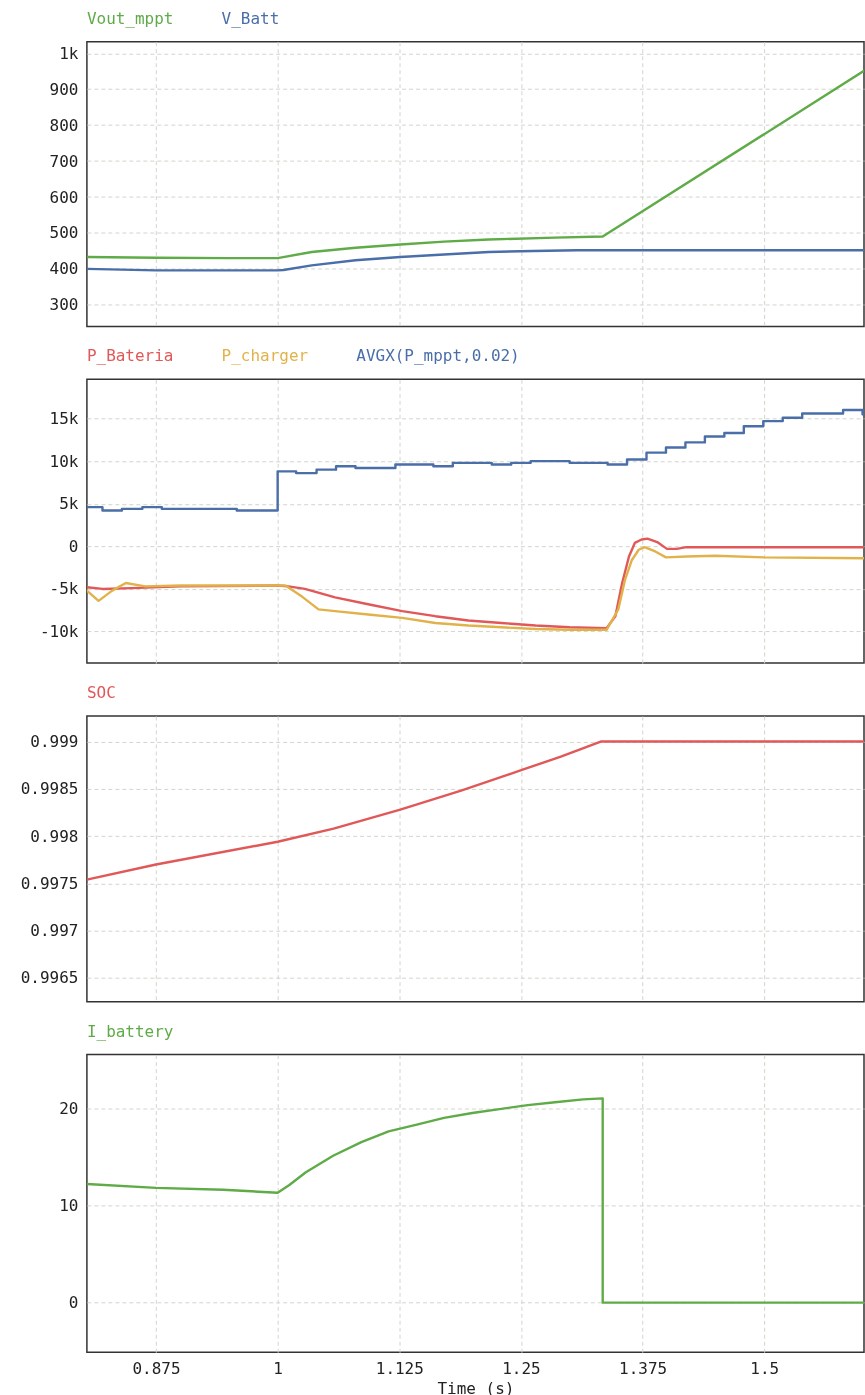 Image resolution: width=865 pixels, height=1395 pixels. I want to click on x-tick-label: 1.375, so click(643, 1368).